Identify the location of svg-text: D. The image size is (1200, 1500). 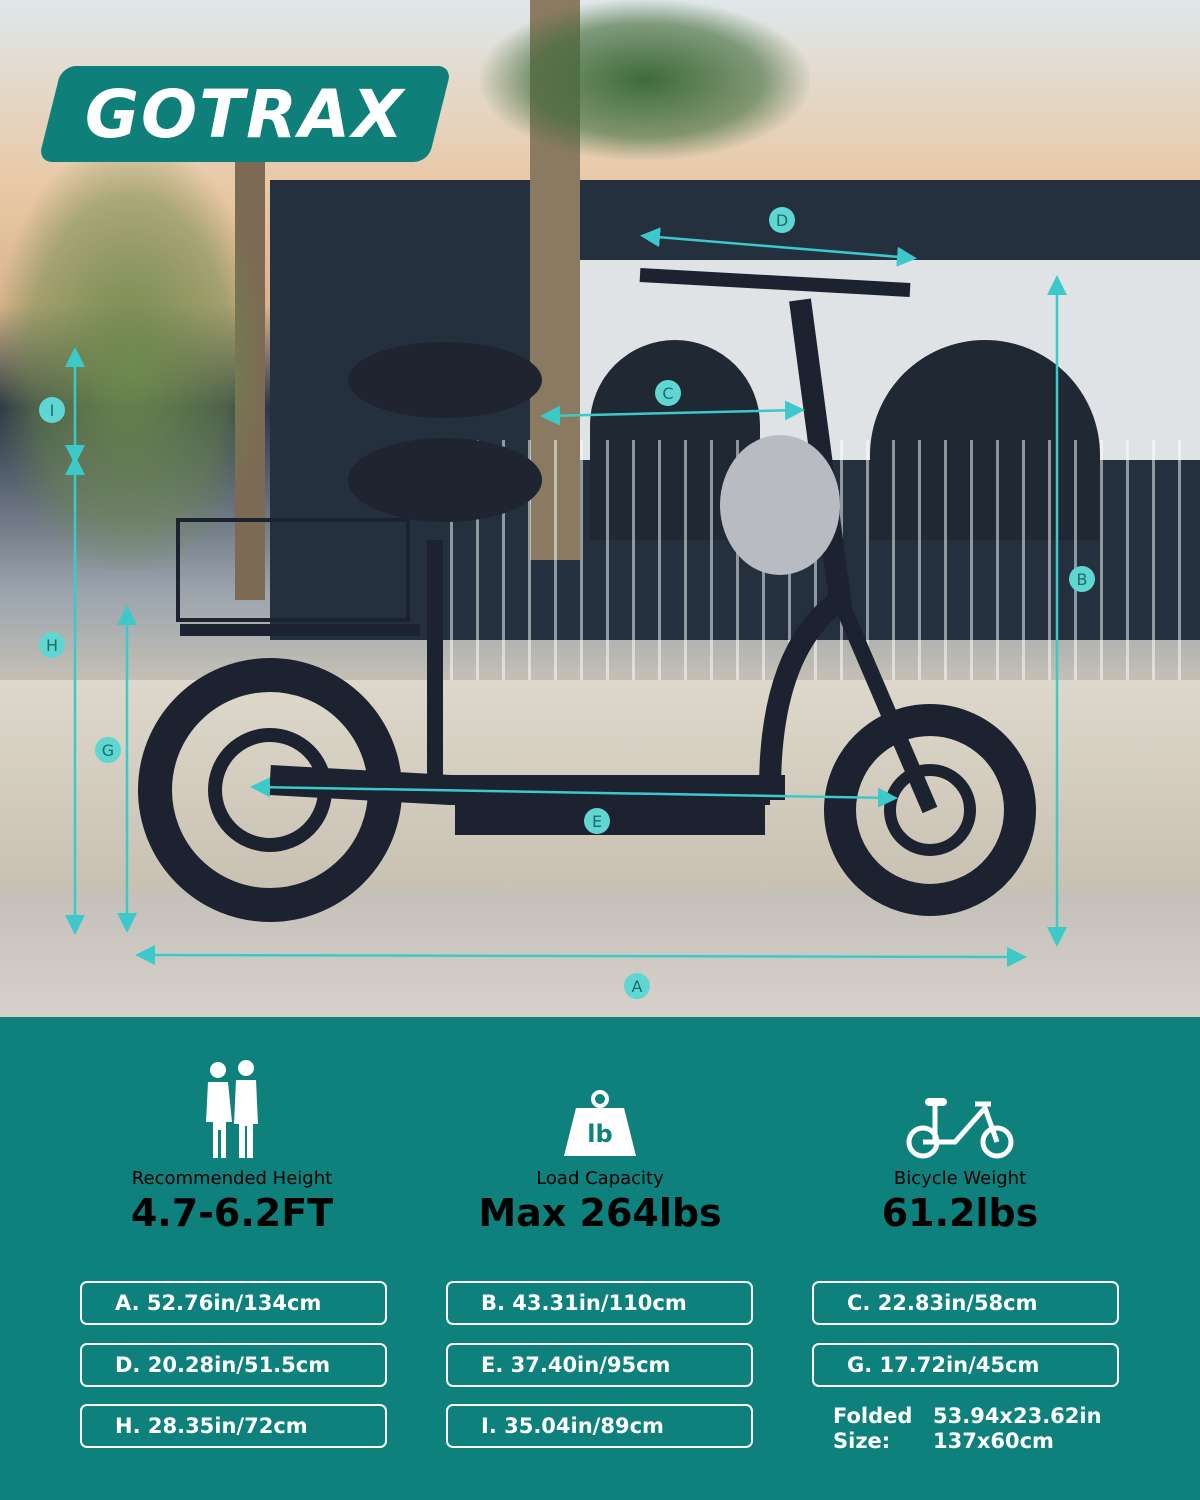
(782, 220).